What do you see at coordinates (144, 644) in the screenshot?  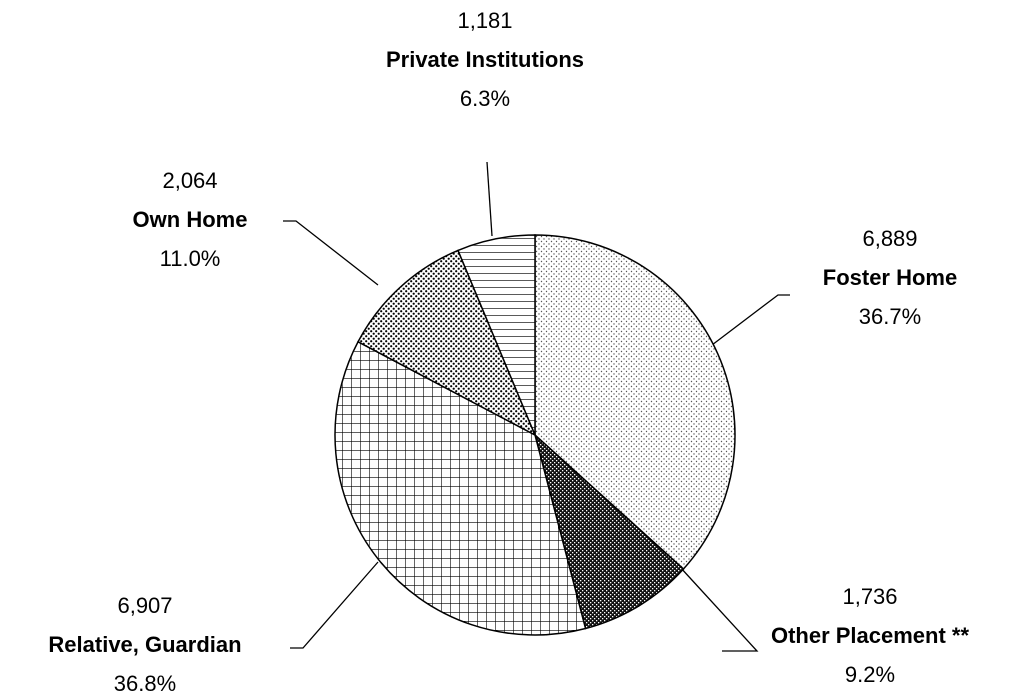 I see `category-label: Relative, Guardian` at bounding box center [144, 644].